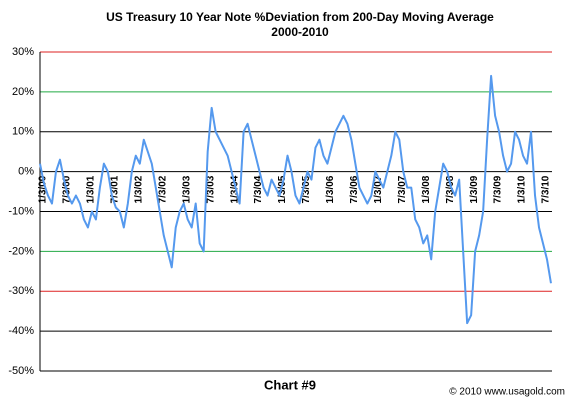 This screenshot has height=404, width=575. What do you see at coordinates (91, 189) in the screenshot?
I see `x-tick-label: 1/3/01` at bounding box center [91, 189].